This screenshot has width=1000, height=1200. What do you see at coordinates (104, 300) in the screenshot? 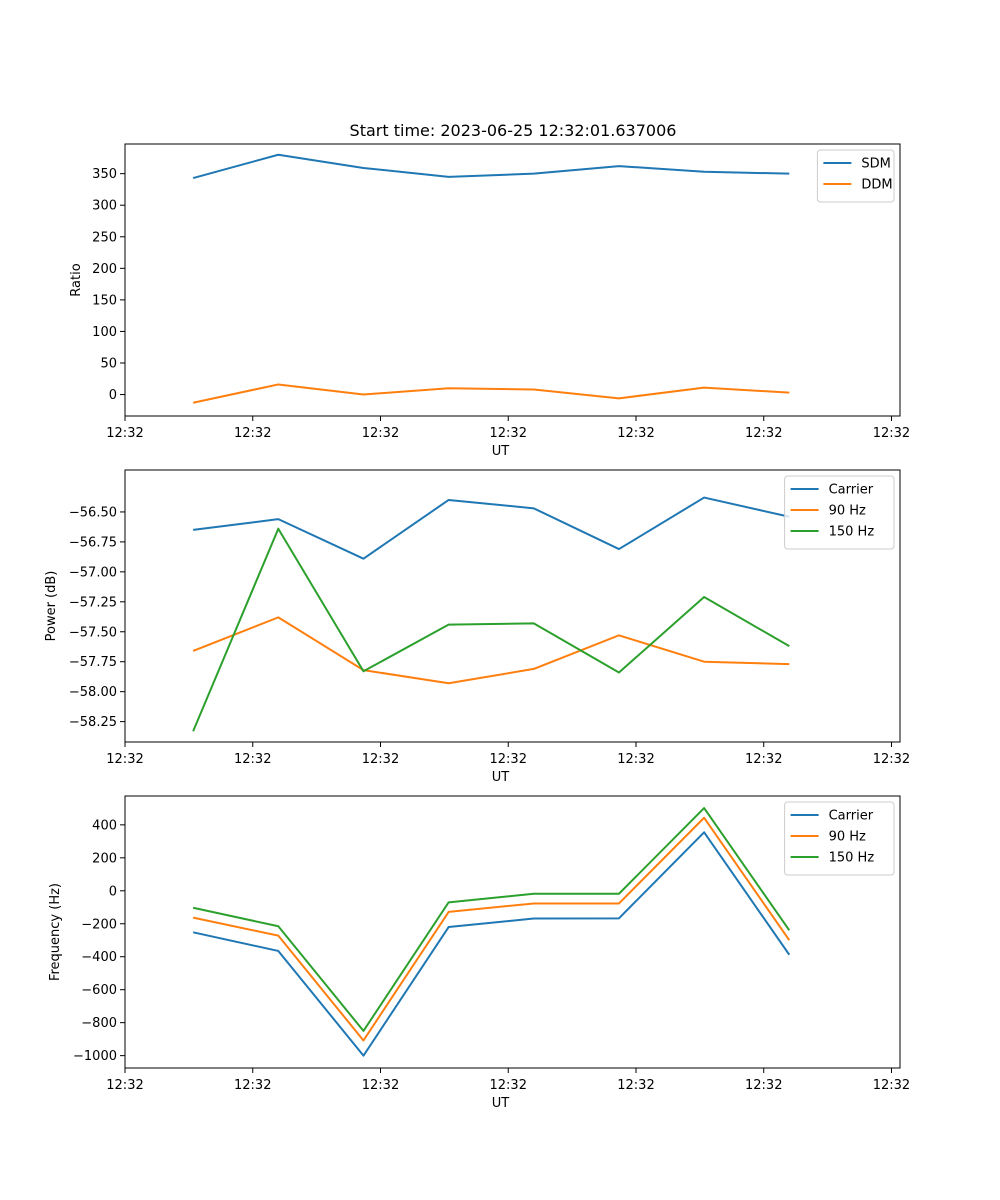
I see `y-tick-label: 150` at bounding box center [104, 300].